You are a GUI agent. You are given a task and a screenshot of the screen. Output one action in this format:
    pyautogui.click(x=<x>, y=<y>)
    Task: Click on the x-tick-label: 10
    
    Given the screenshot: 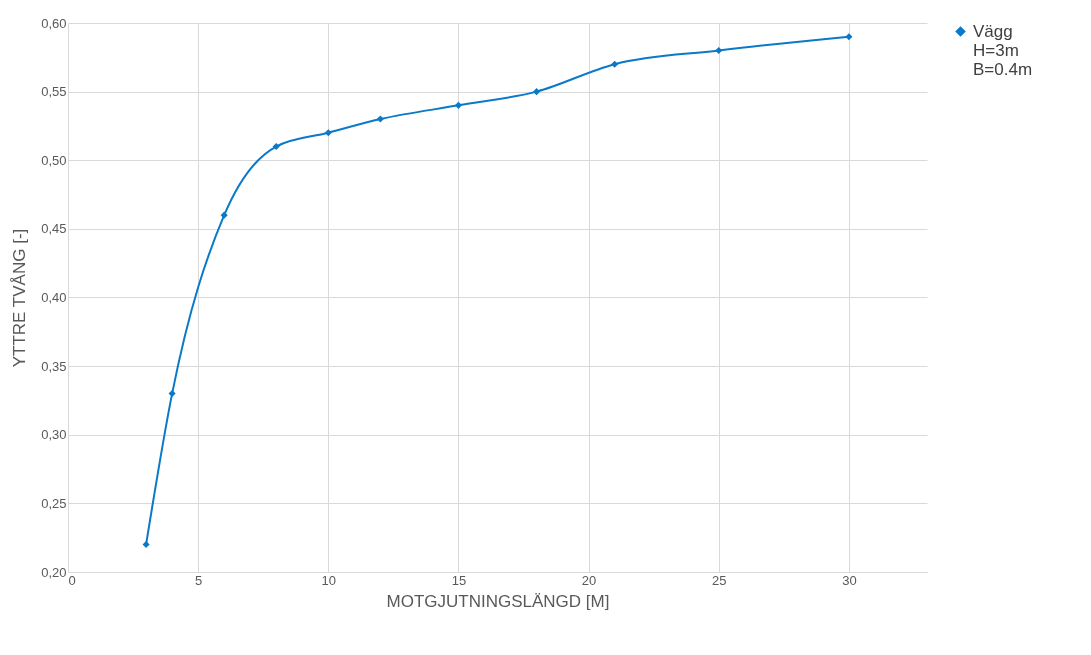 What is the action you would take?
    pyautogui.click(x=329, y=580)
    